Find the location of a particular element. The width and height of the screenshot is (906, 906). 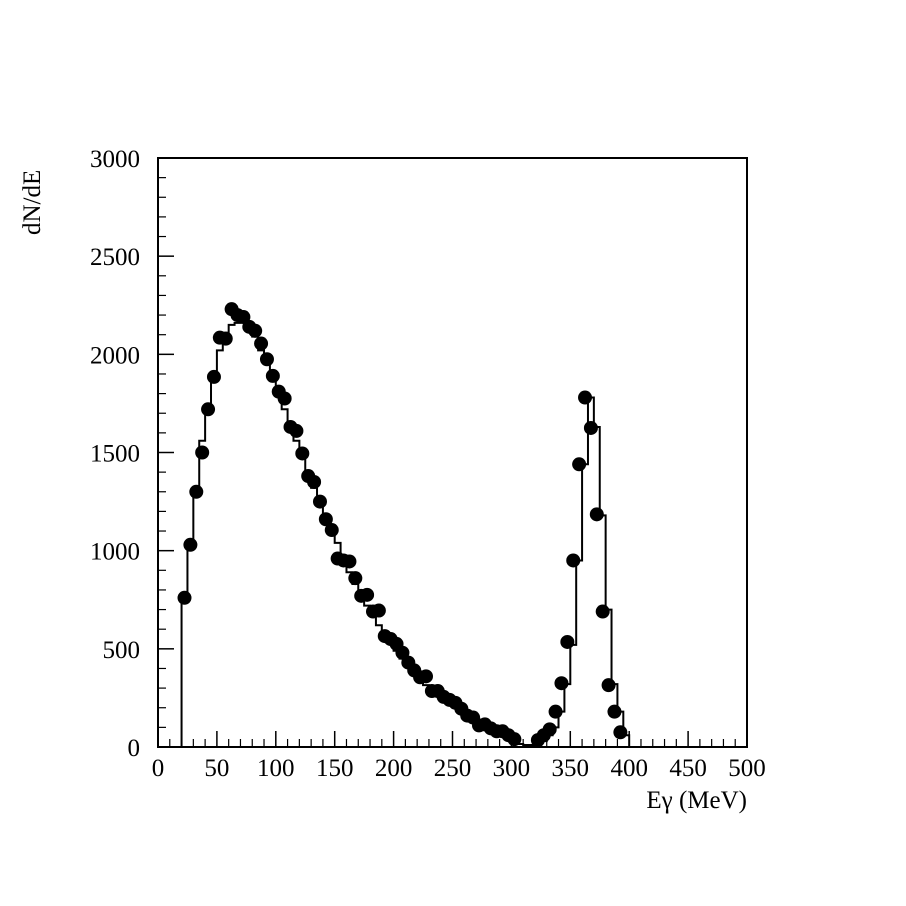

x-tick-label: 200 is located at coordinates (394, 768).